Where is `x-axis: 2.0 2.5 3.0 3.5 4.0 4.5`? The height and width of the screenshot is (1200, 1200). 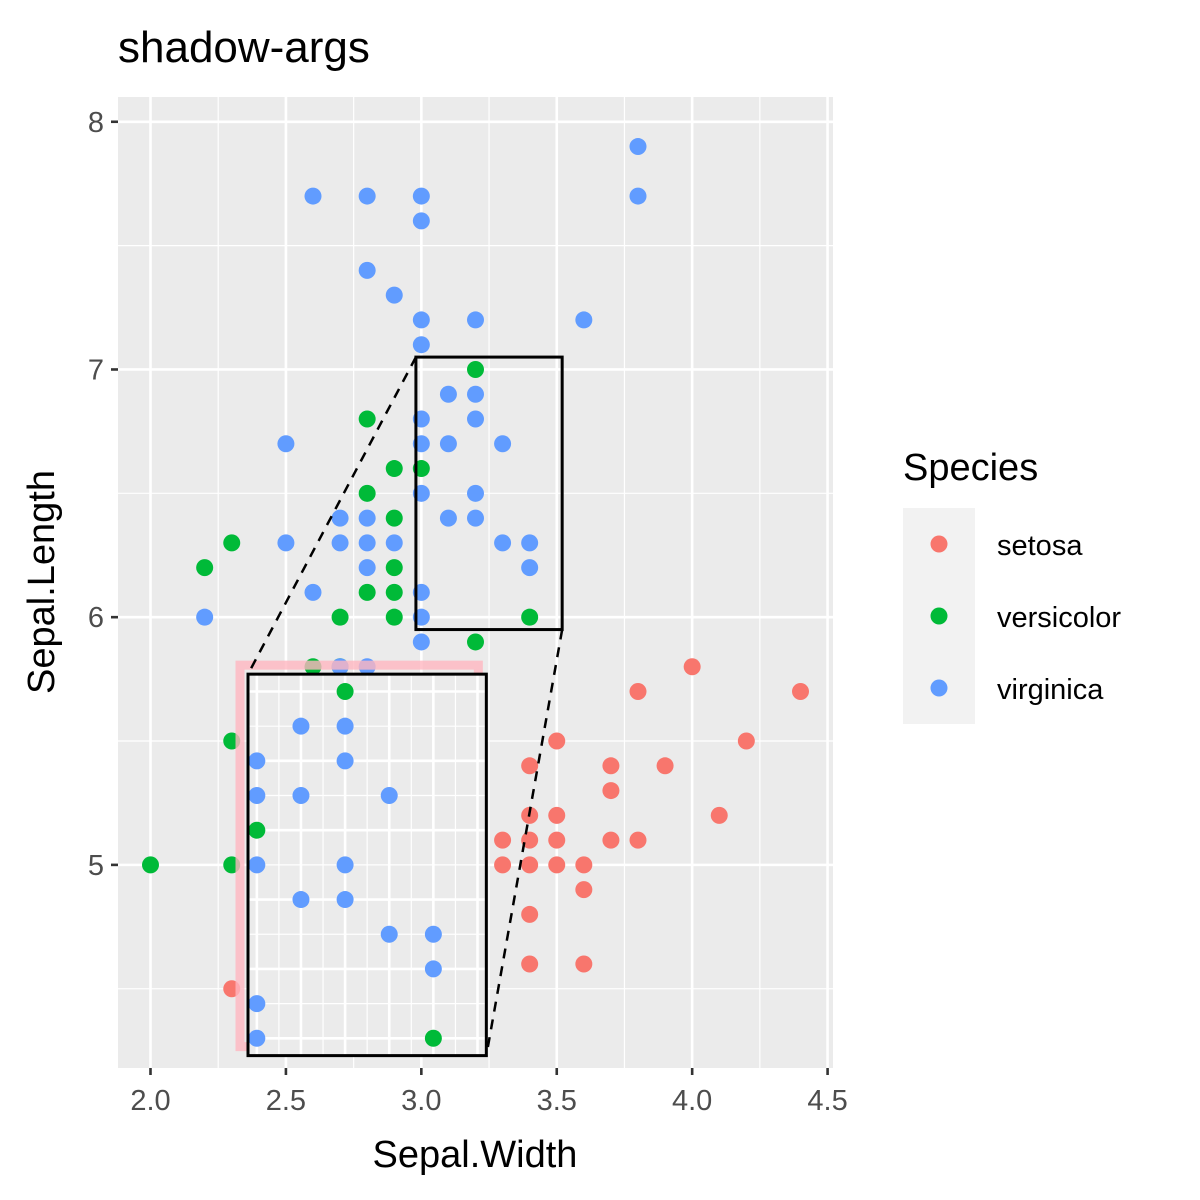 x-axis: 2.0 2.5 3.0 3.5 4.0 4.5 is located at coordinates (489, 1092).